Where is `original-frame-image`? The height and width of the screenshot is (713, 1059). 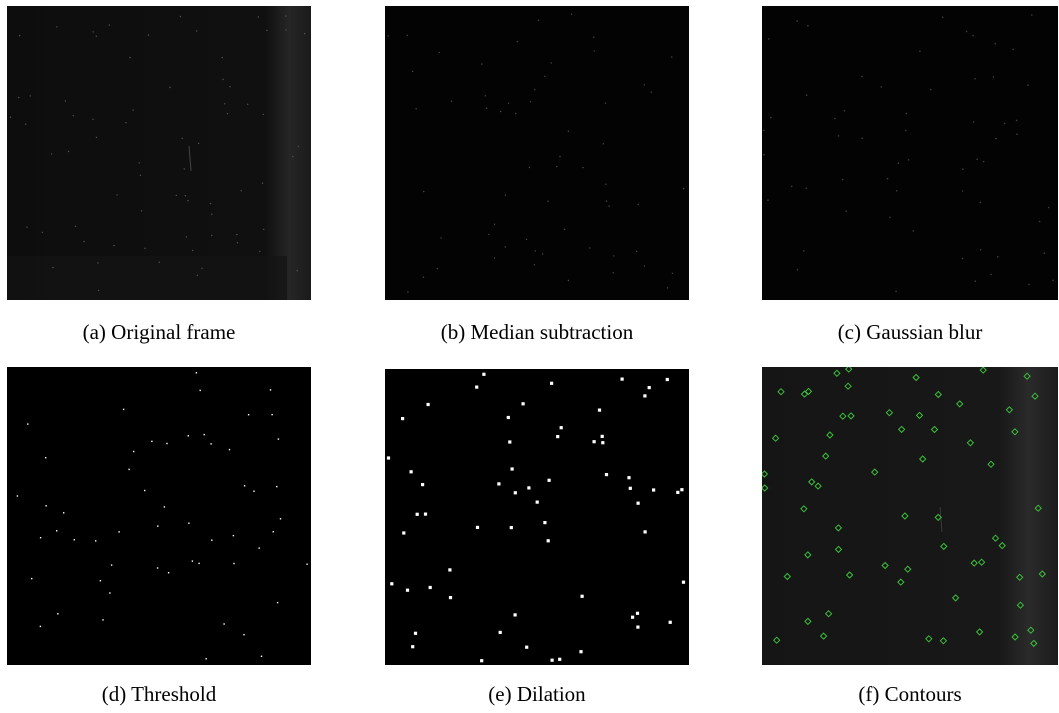 original-frame-image is located at coordinates (159, 153).